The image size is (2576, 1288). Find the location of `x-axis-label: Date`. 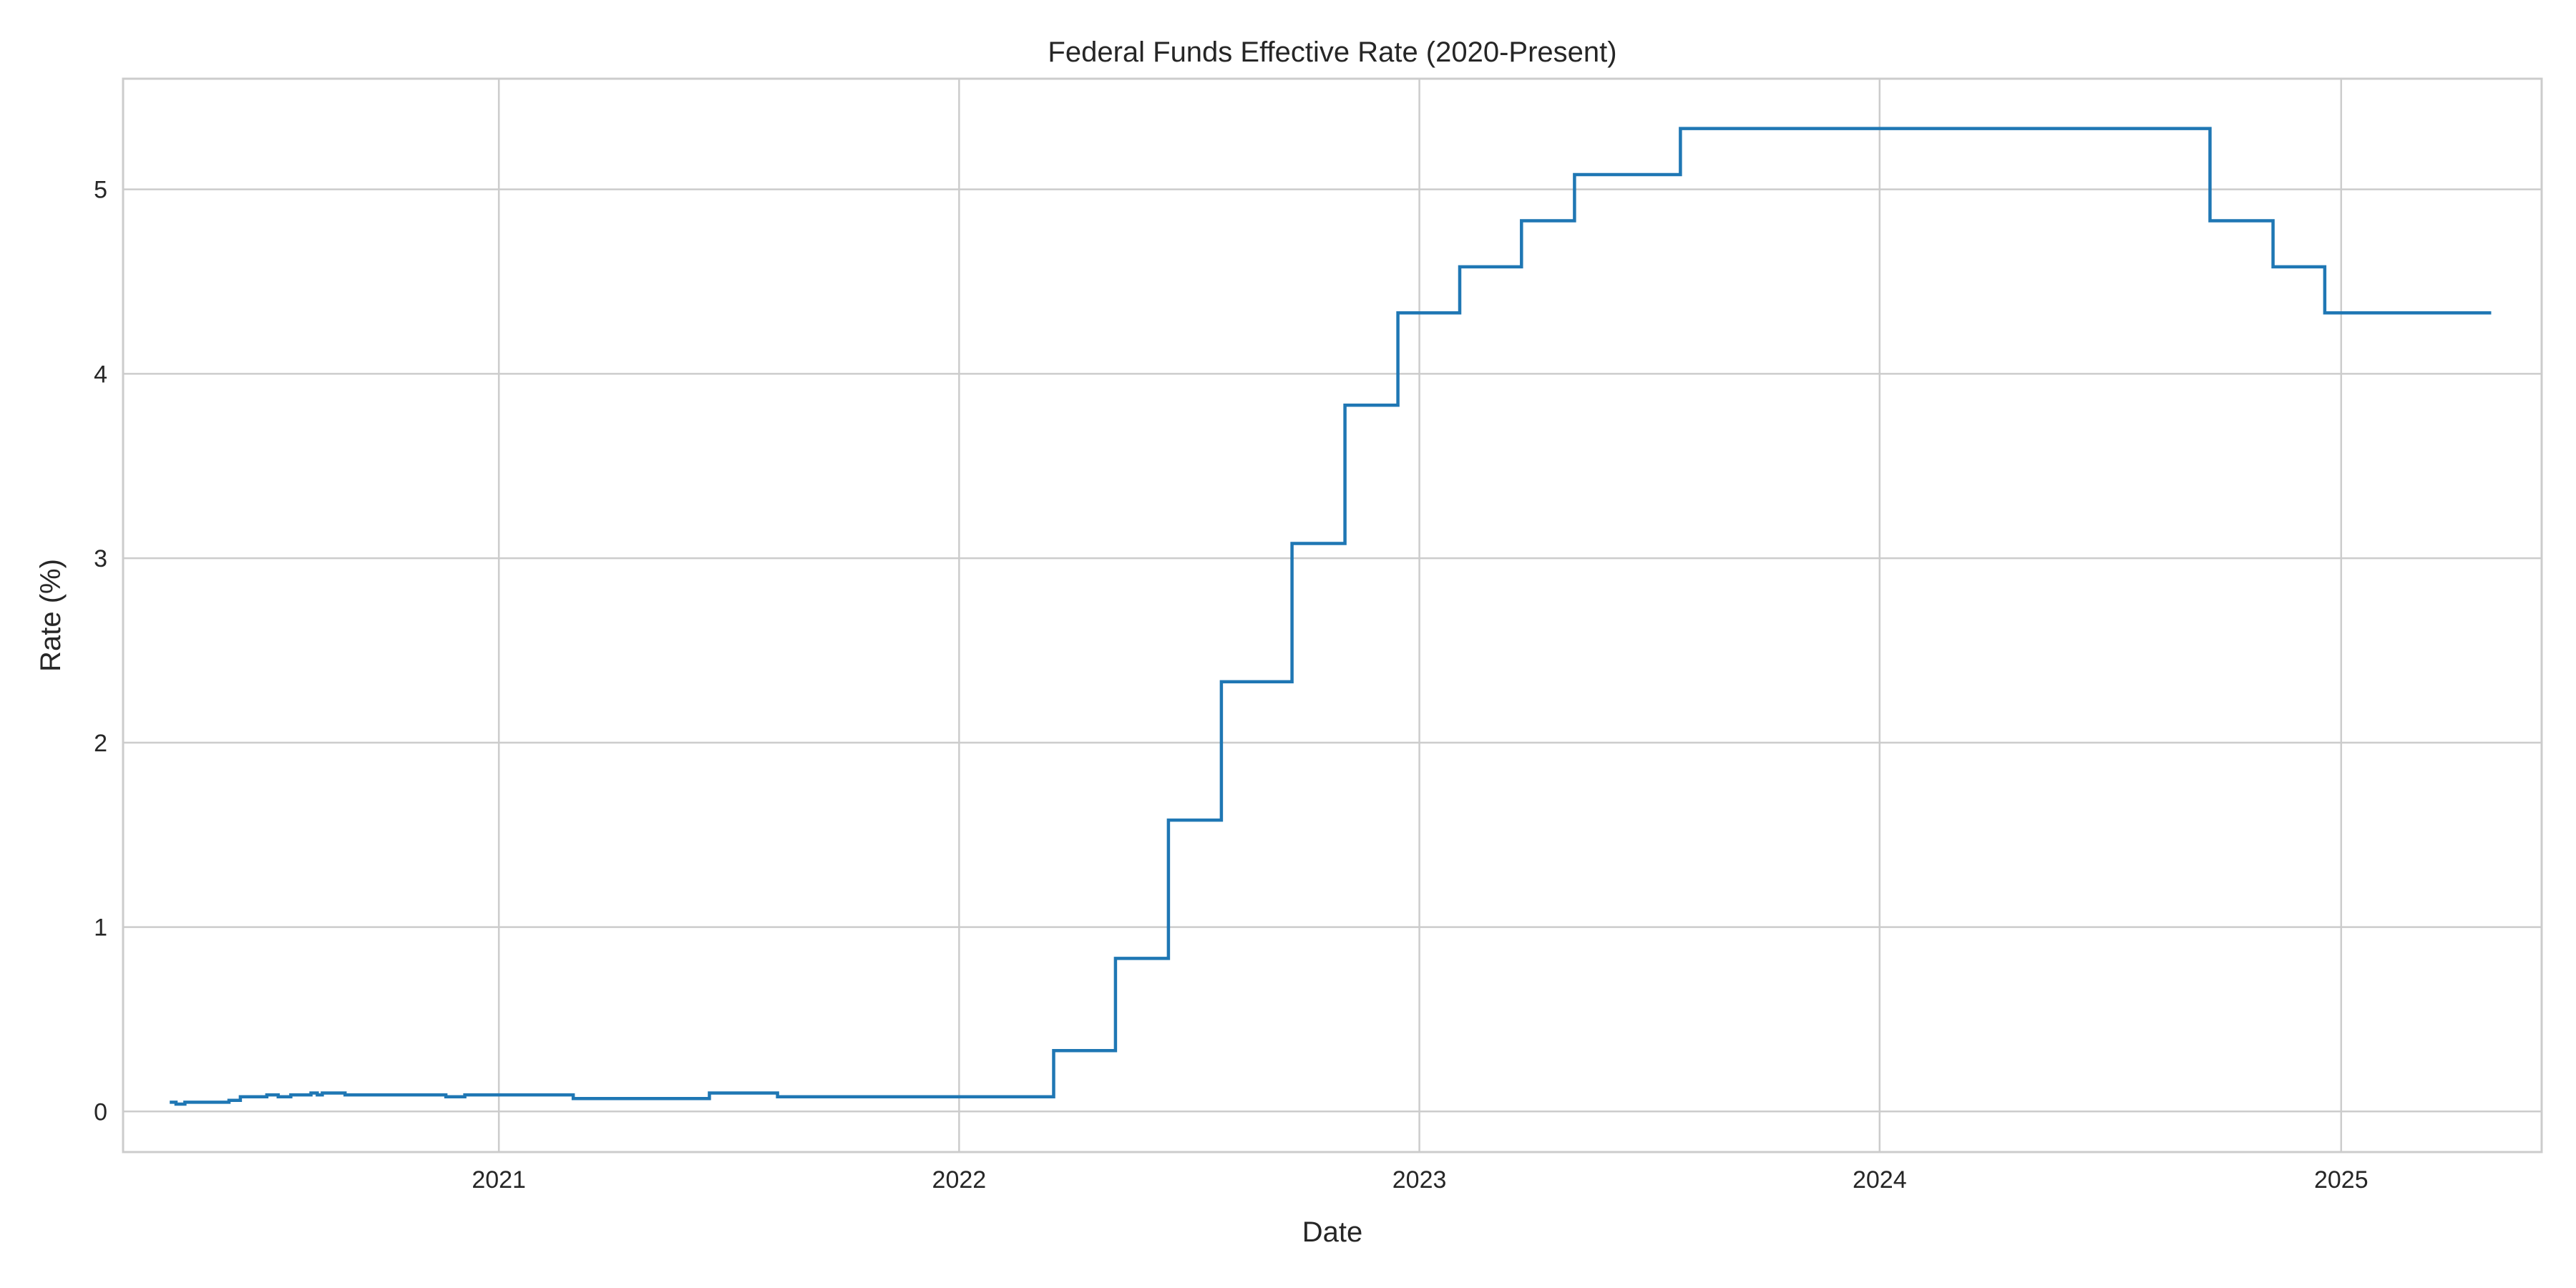

x-axis-label: Date is located at coordinates (1332, 1232).